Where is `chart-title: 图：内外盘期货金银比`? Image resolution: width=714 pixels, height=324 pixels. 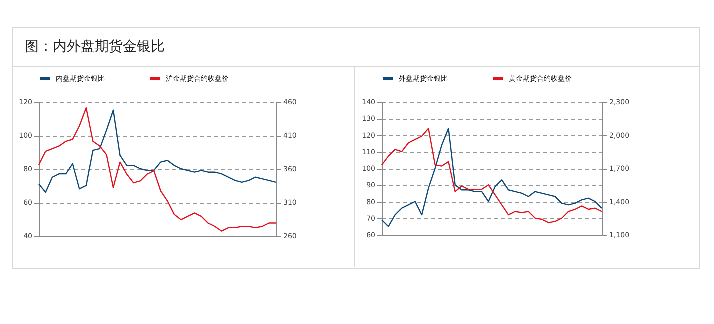
chart-title: 图：内外盘期货金银比 is located at coordinates (356, 47).